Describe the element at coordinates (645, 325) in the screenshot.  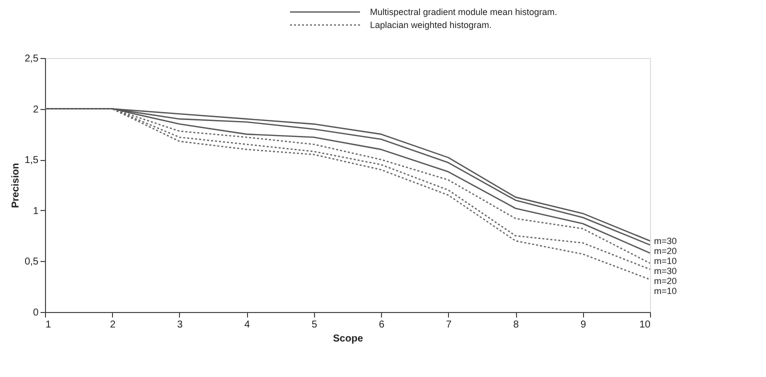
I see `x-tick-label: 10` at that location.